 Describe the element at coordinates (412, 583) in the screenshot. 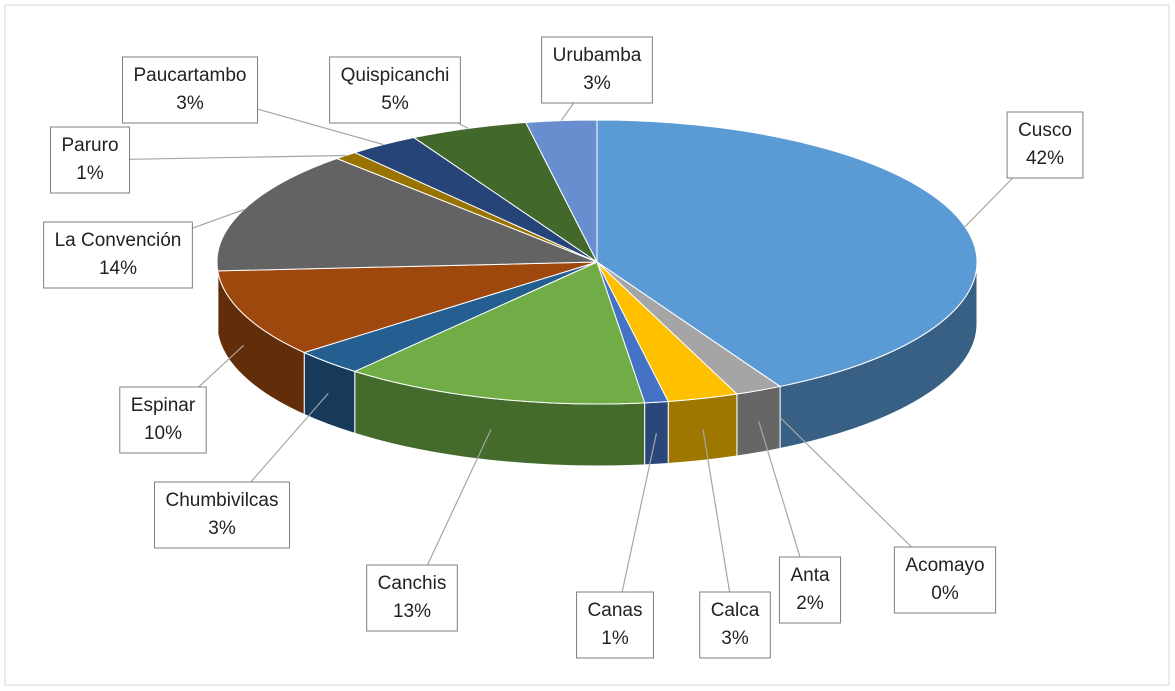

I see `label-category: Canchis` at that location.